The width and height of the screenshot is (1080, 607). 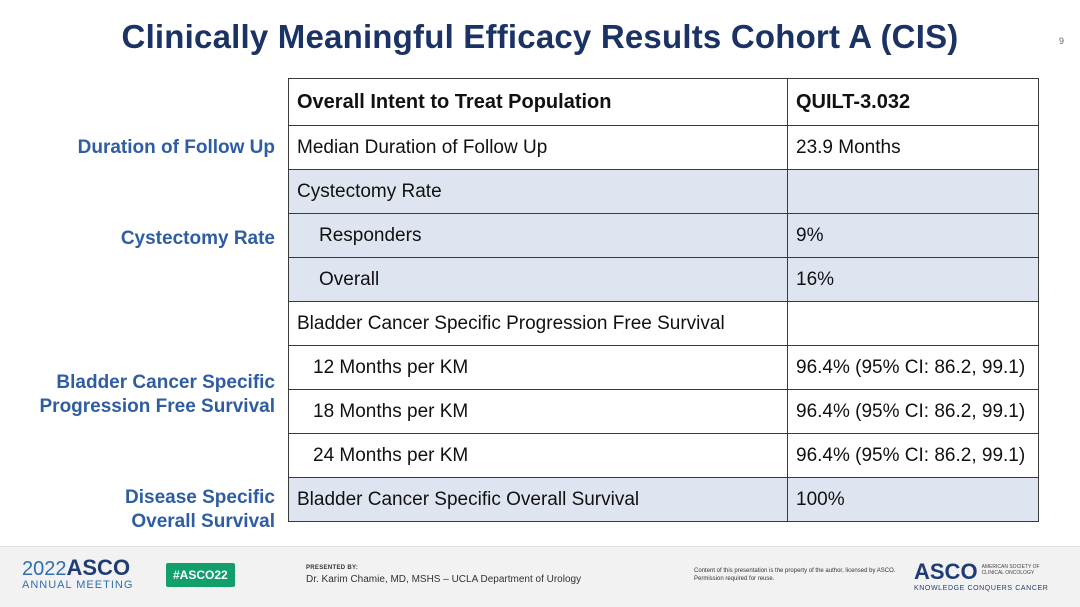 What do you see at coordinates (165, 382) in the screenshot?
I see `side-label-pfs-line1: Bladder Cancer Specific` at bounding box center [165, 382].